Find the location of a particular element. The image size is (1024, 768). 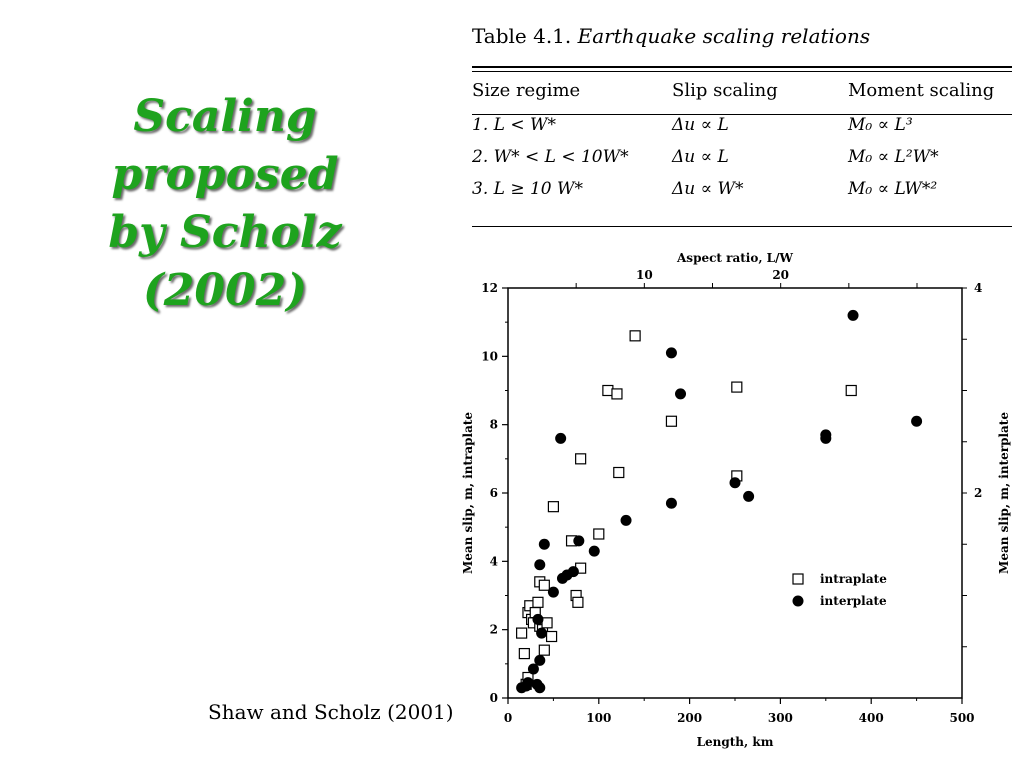

y-tick-label: 12 is located at coordinates (489, 288).